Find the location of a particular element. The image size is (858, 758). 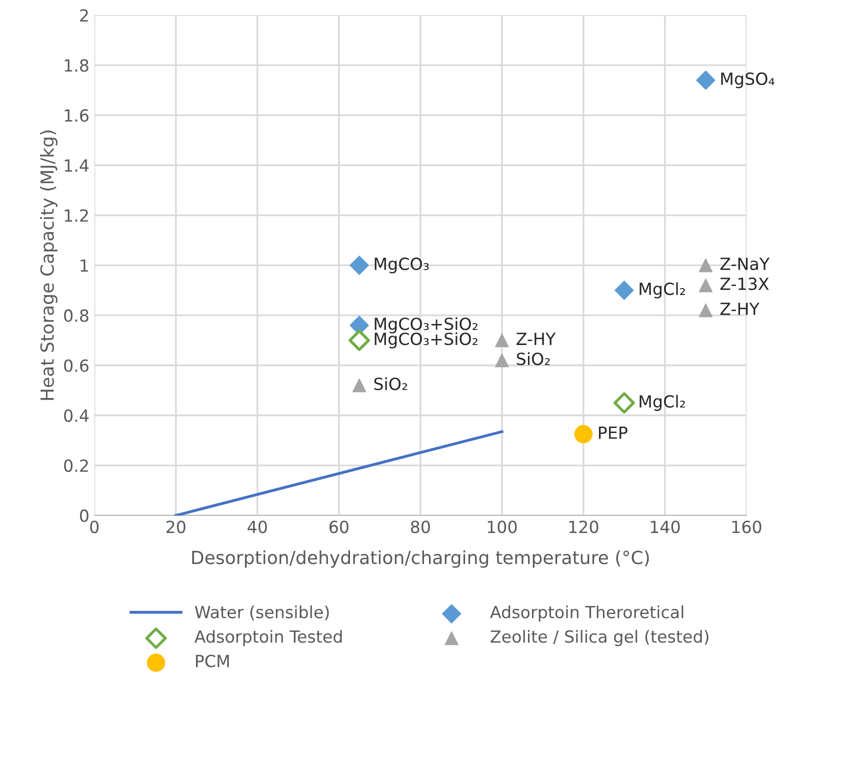

y-tick-label: 0.4 is located at coordinates (76, 415).